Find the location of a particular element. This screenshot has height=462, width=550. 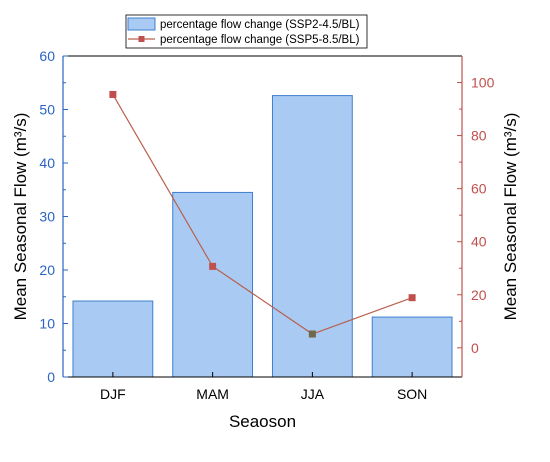

x-tick-label: MAM is located at coordinates (212, 394).